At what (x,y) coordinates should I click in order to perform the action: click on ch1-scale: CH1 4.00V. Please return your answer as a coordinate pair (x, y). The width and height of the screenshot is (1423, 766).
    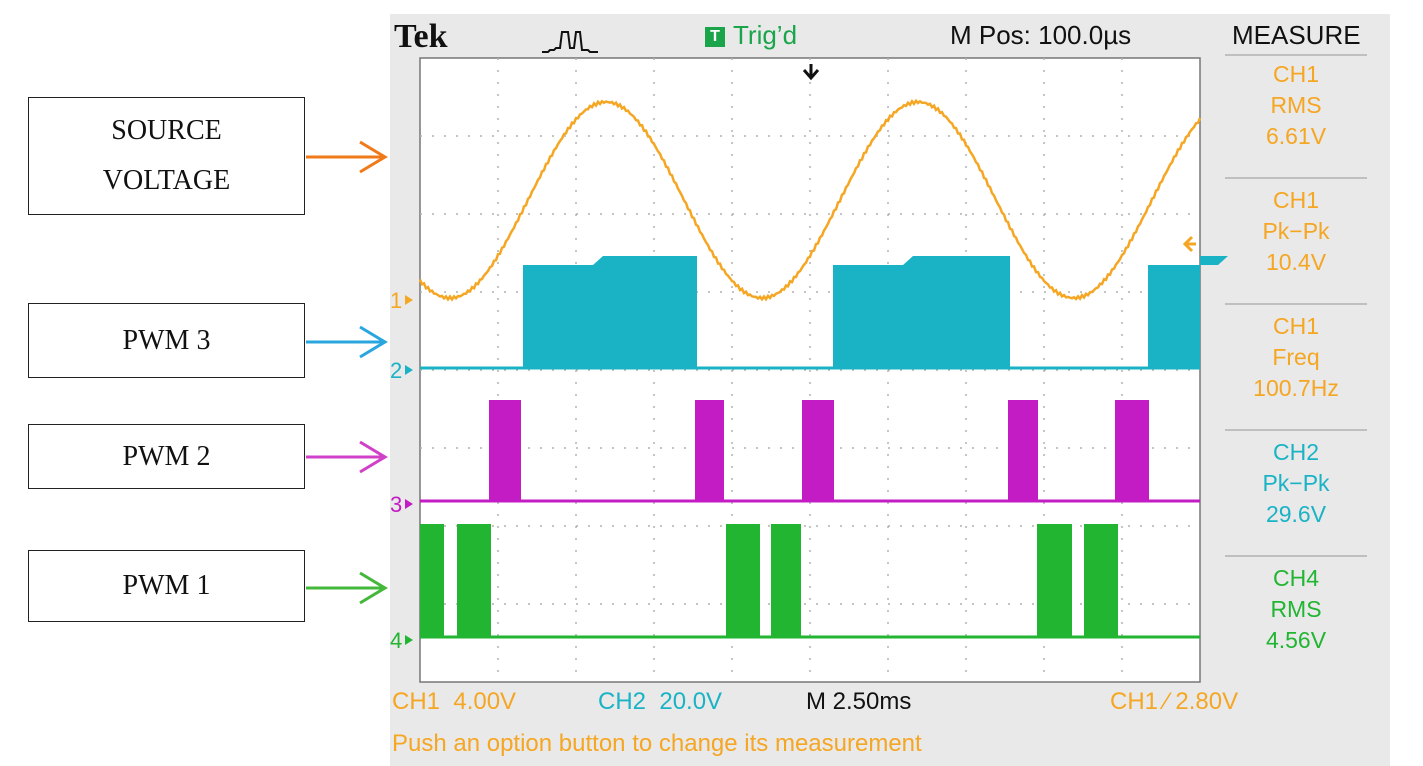
    Looking at the image, I should click on (454, 701).